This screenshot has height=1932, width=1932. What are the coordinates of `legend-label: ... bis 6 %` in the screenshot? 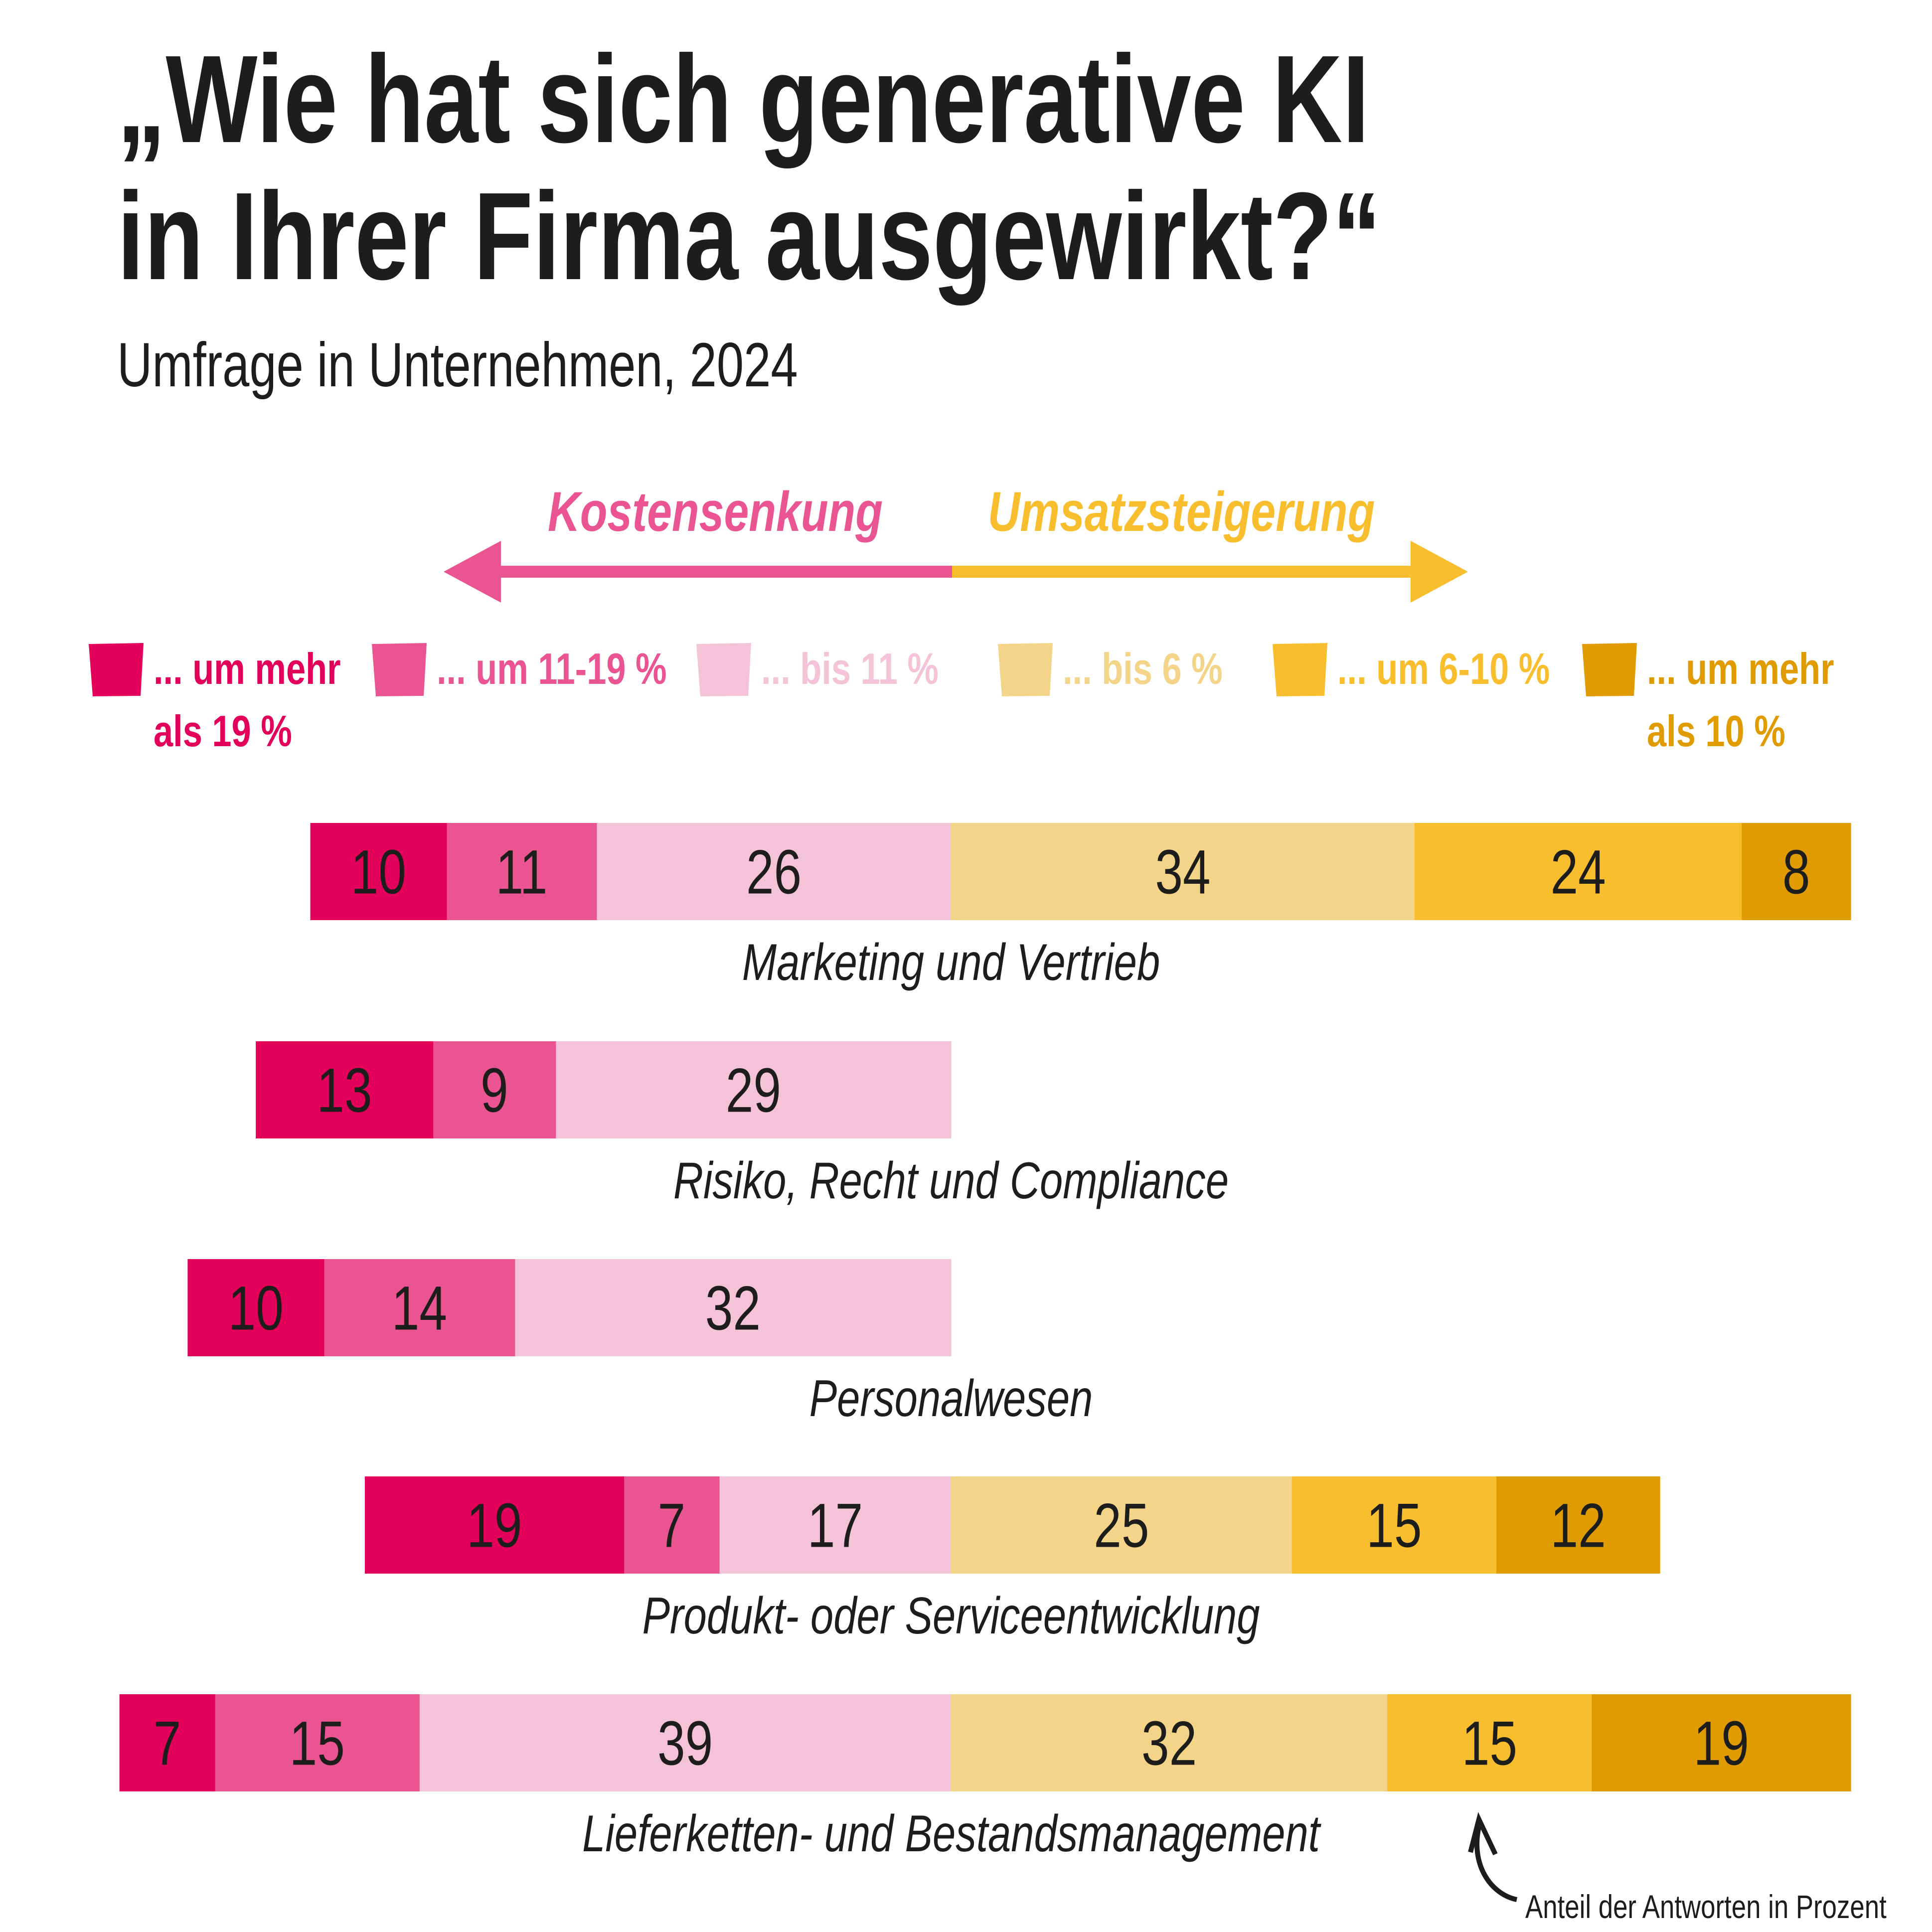 It's located at (1143, 668).